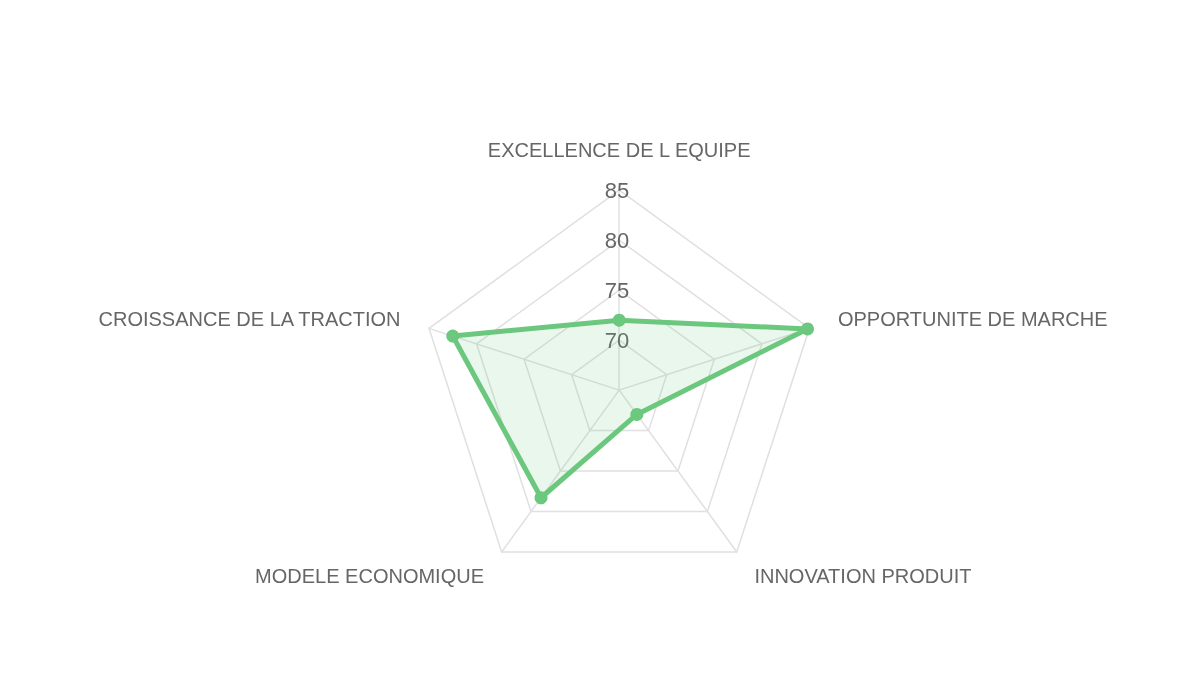 This screenshot has width=1200, height=675. Describe the element at coordinates (972, 319) in the screenshot. I see `spoke-label: OPPORTUNITE DE MARCHE` at that location.